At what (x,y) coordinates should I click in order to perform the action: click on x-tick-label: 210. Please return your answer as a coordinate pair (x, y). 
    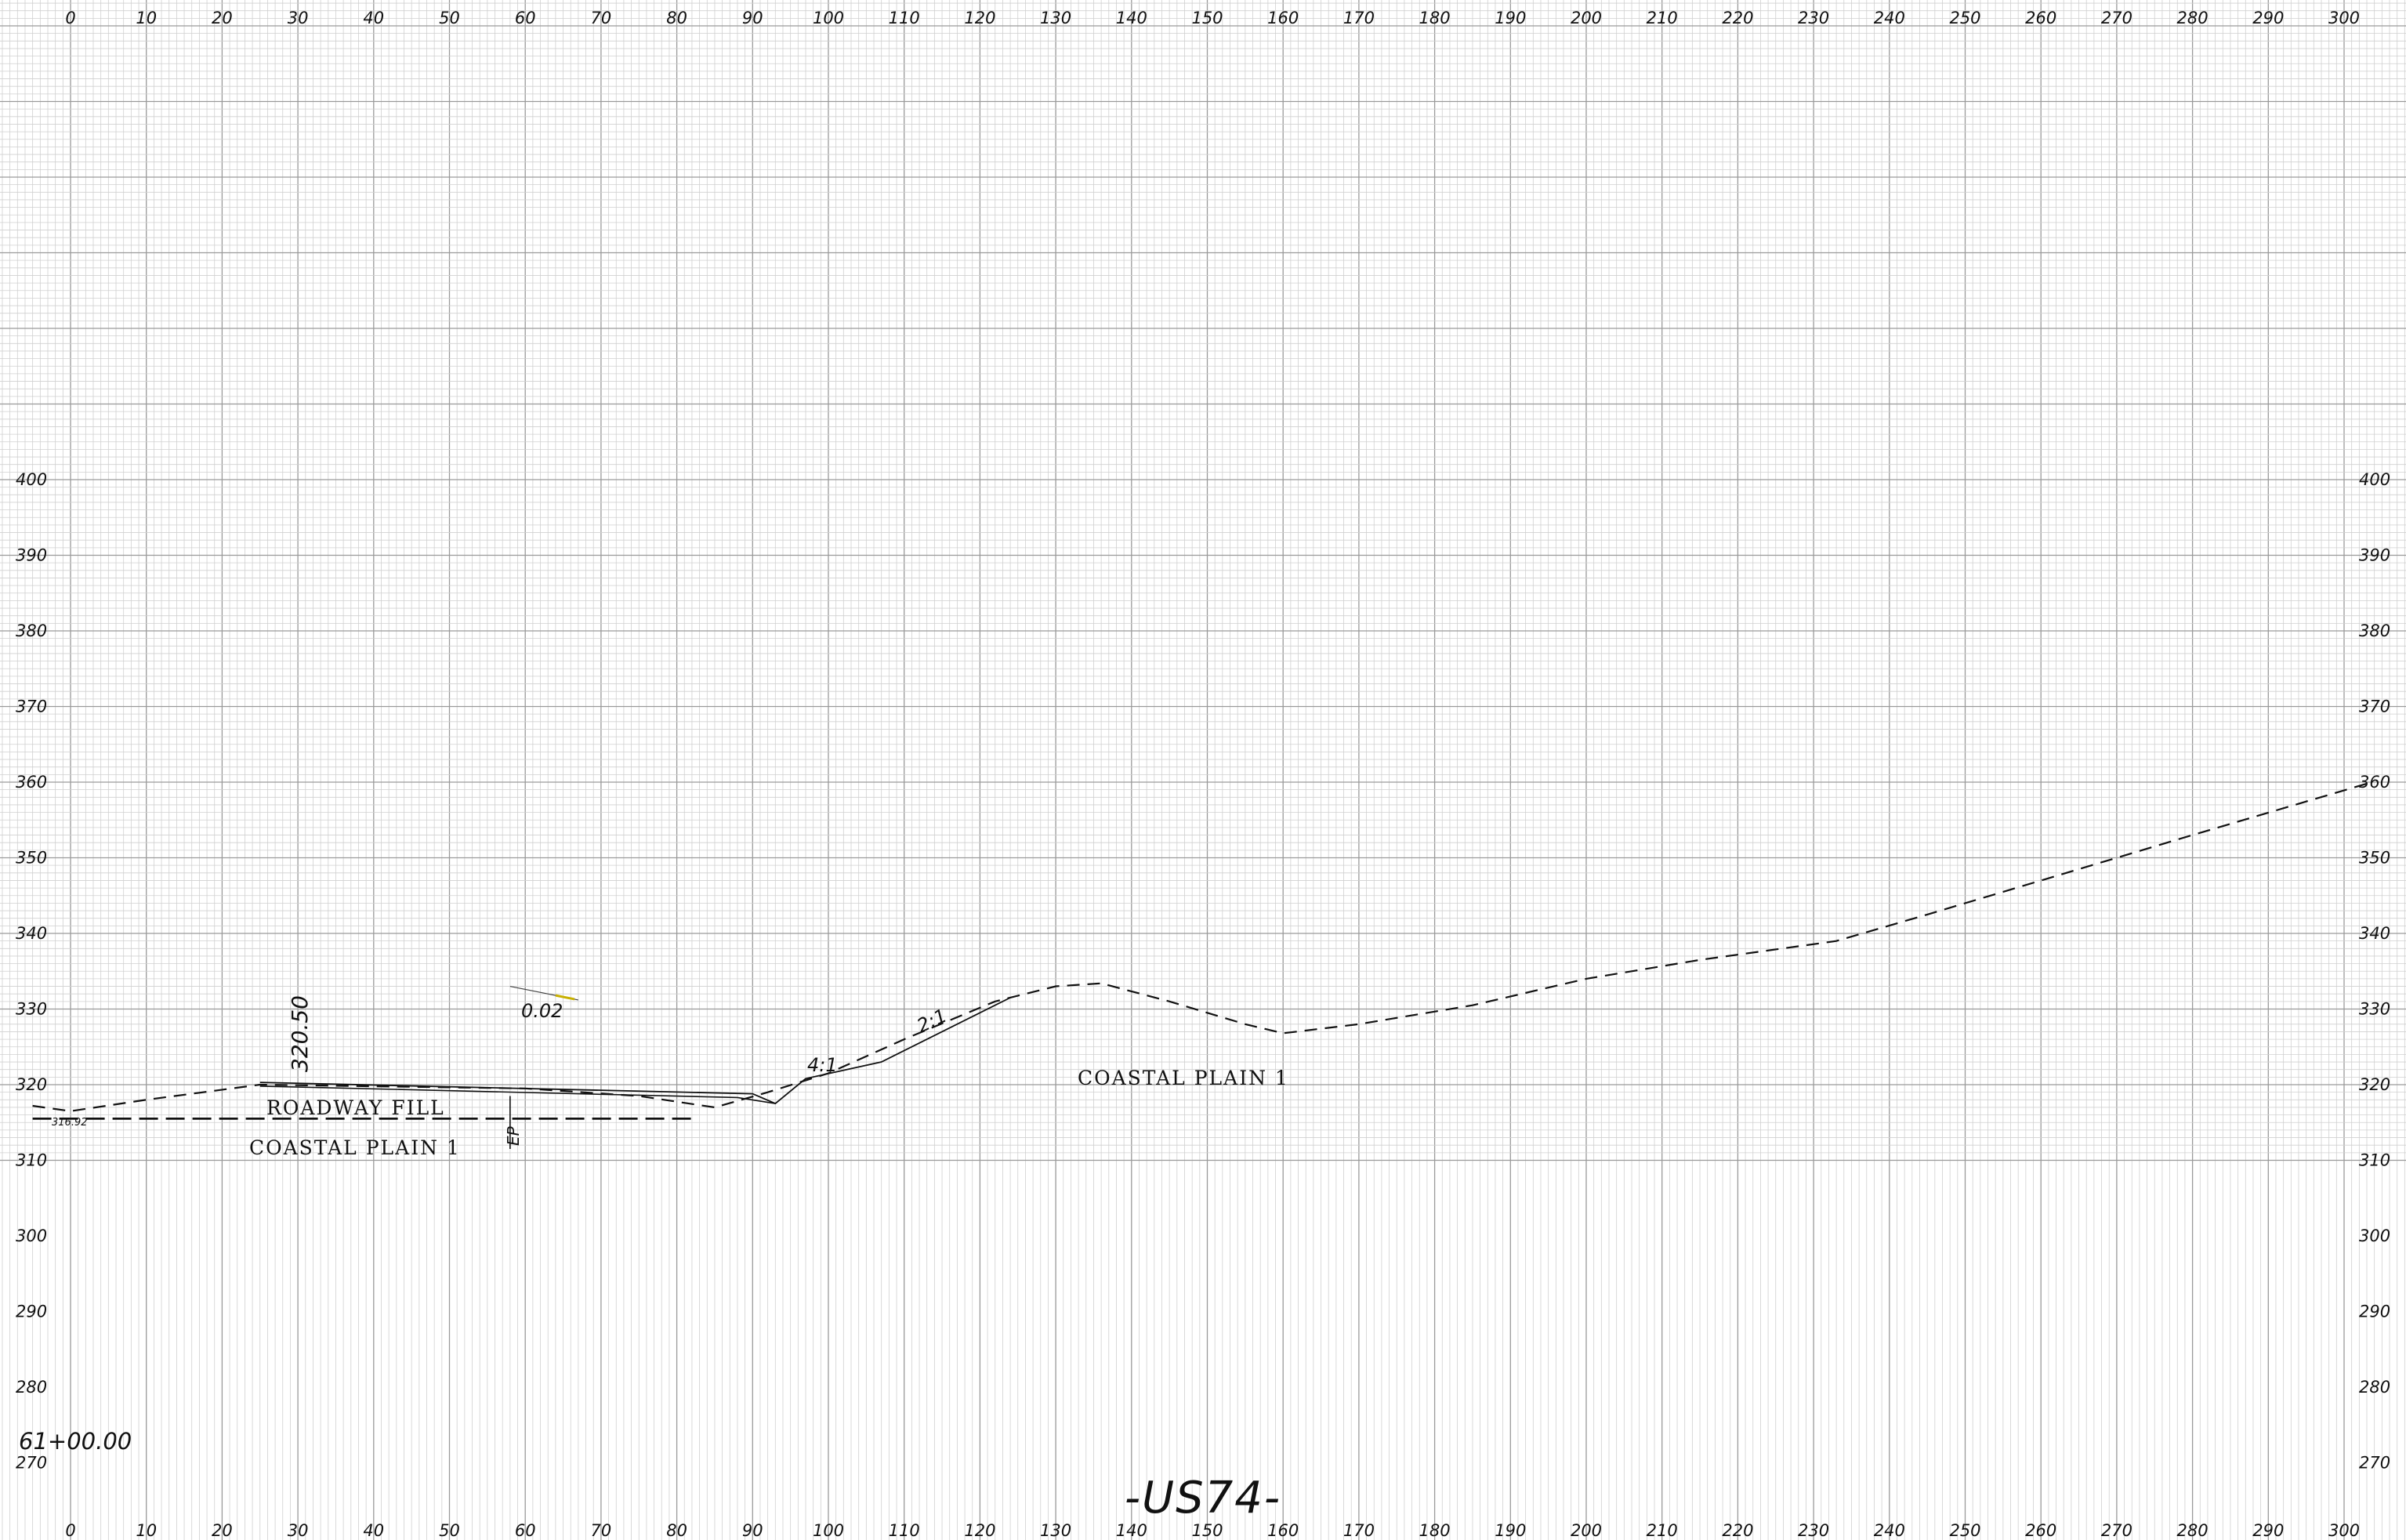
    Looking at the image, I should click on (1663, 1530).